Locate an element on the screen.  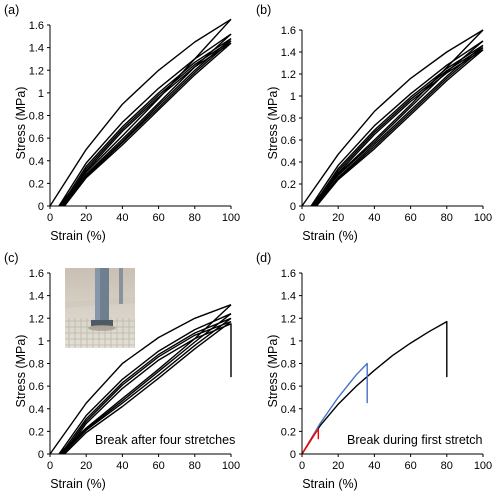
annotation: Break during first stretch is located at coordinates (415, 440).